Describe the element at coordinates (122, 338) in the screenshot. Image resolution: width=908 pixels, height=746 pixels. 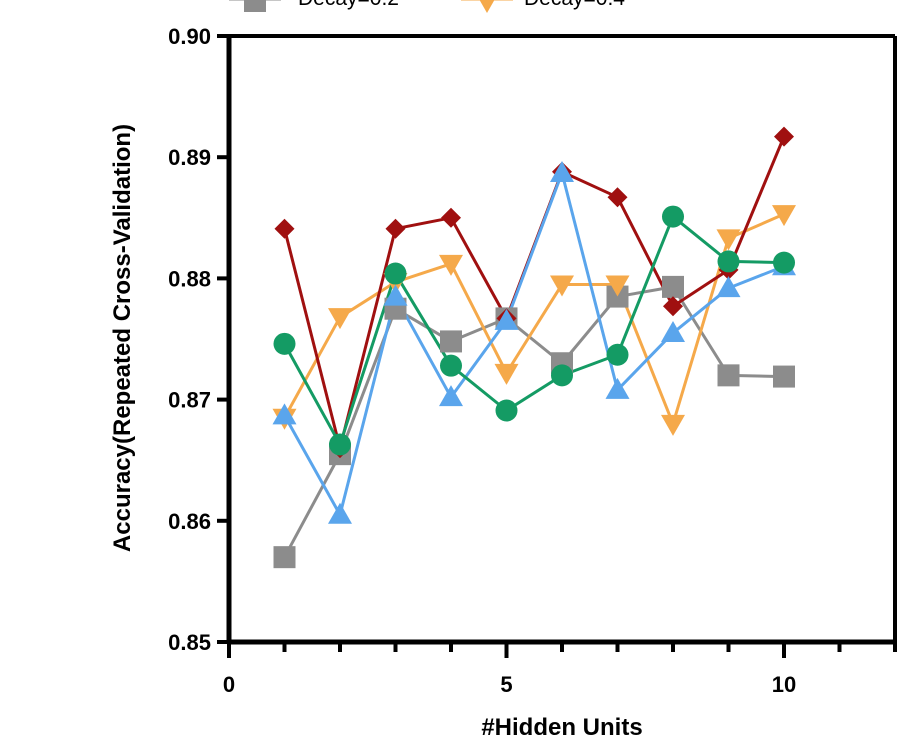
I see `y-axis-title: Accuracy(Repeated Cross-Validation)` at that location.